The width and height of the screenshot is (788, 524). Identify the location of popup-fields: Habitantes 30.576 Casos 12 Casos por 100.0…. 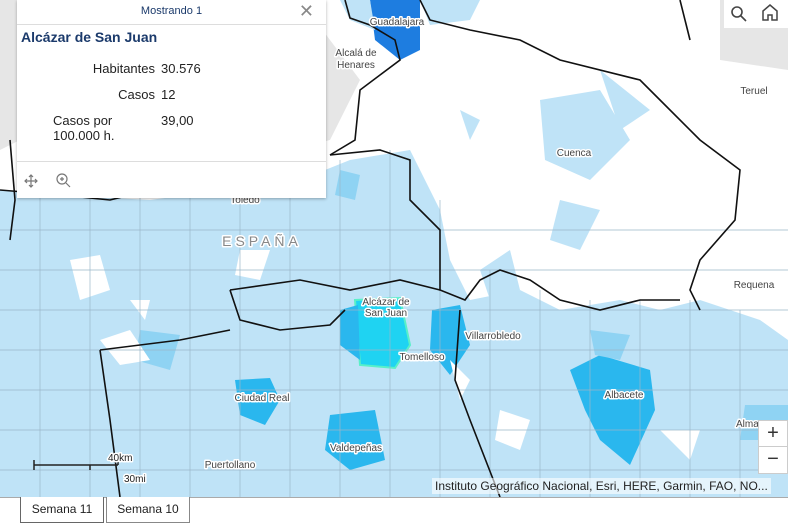
(112, 107).